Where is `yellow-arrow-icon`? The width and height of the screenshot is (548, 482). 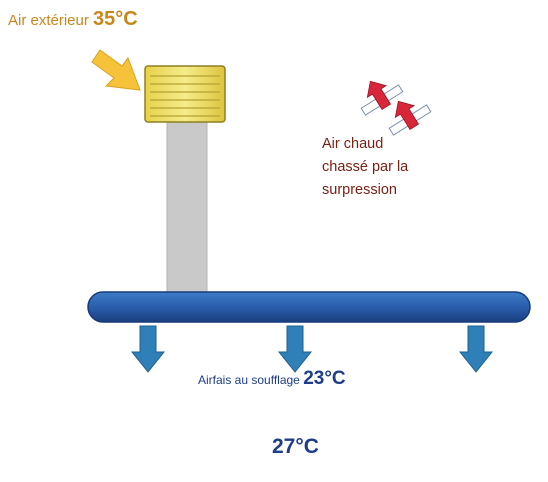 yellow-arrow-icon is located at coordinates (116, 70).